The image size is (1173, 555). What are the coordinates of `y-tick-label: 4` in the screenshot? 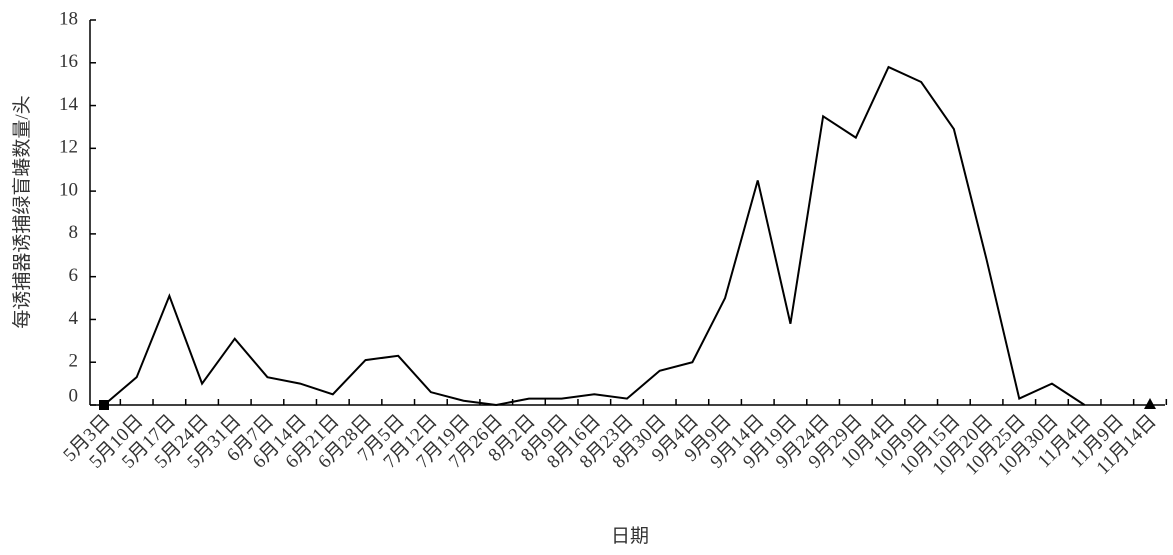 It's located at (74, 318).